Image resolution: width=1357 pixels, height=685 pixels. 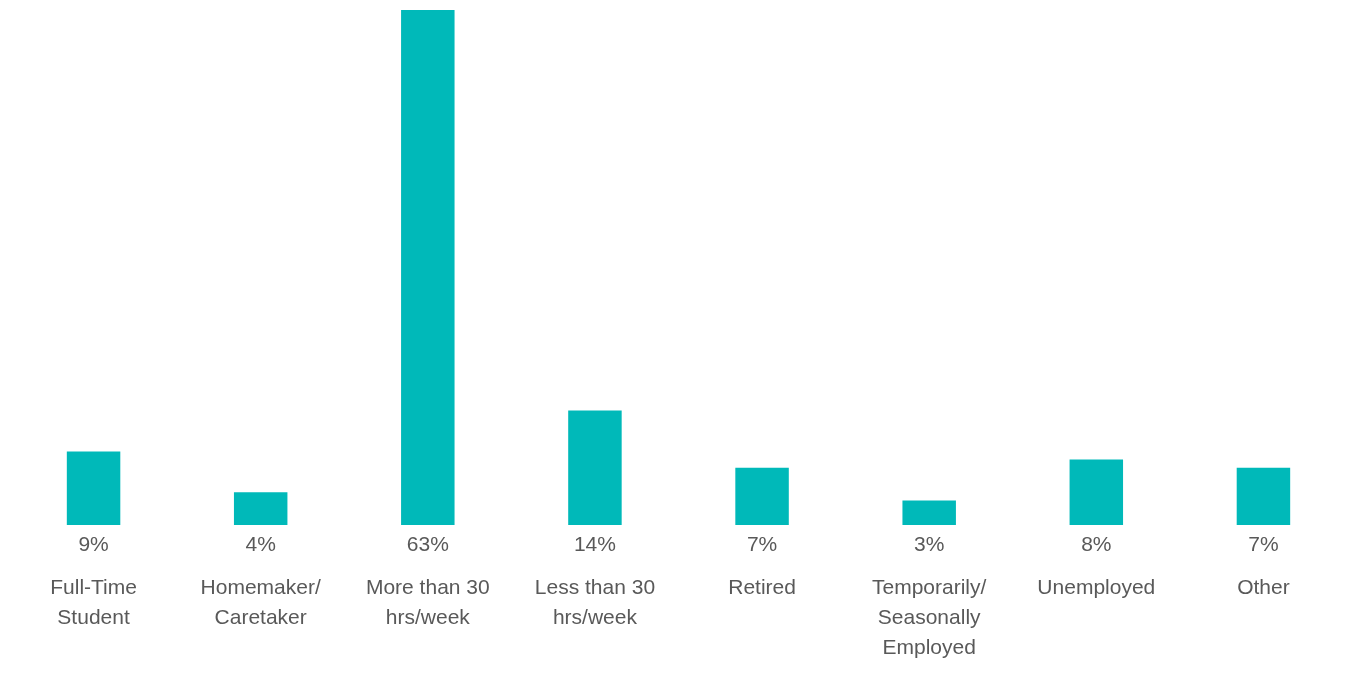 What do you see at coordinates (1096, 543) in the screenshot?
I see `data-label: 8%` at bounding box center [1096, 543].